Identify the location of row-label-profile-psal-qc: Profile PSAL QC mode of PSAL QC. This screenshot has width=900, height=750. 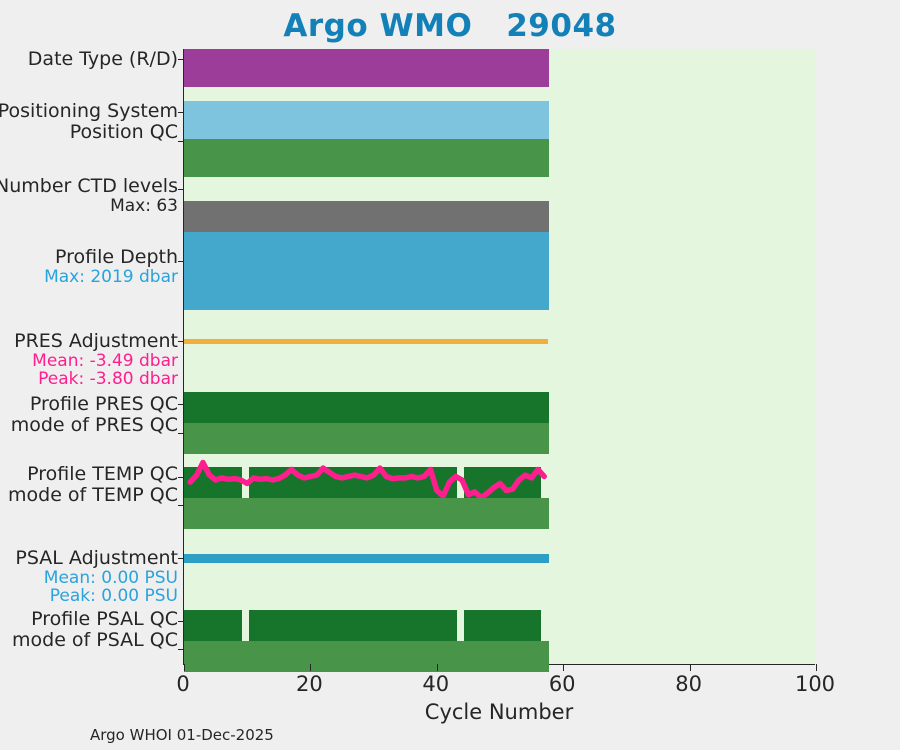
(95, 629).